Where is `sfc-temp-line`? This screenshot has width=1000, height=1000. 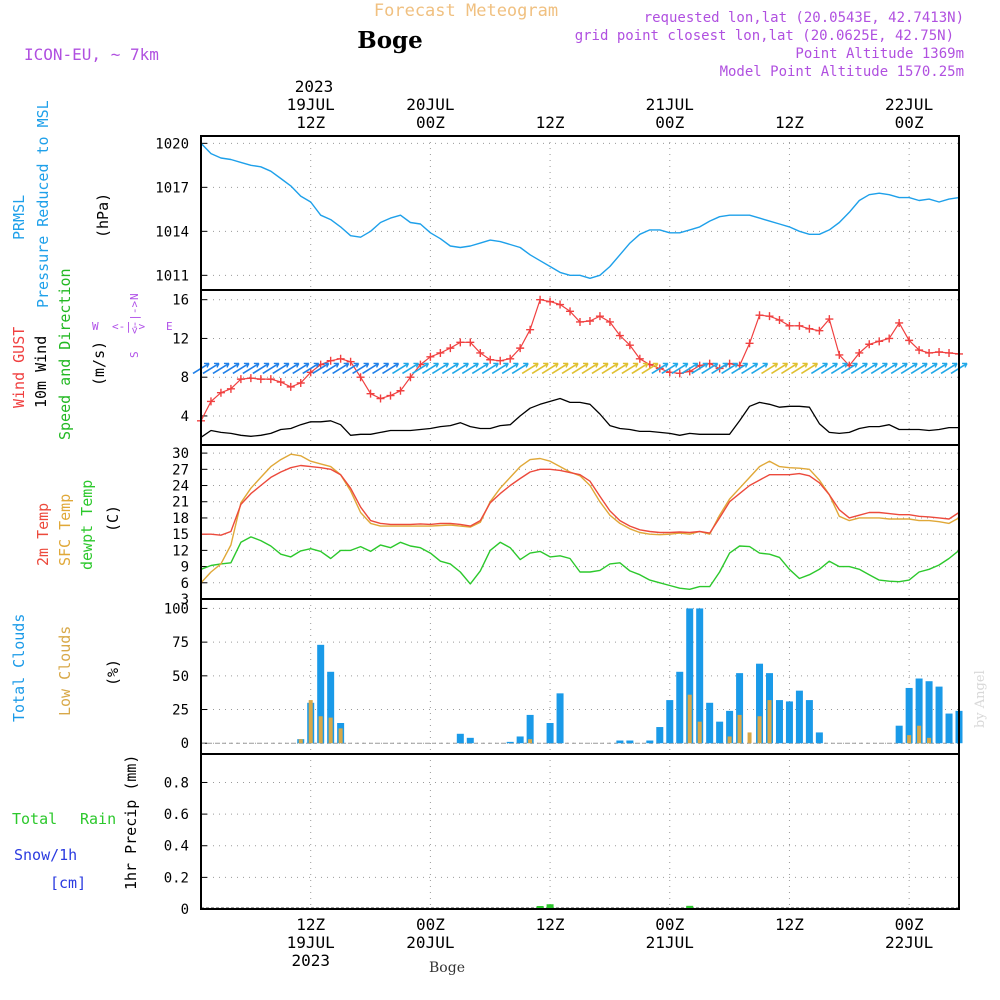
sfc-temp-line is located at coordinates (580, 518).